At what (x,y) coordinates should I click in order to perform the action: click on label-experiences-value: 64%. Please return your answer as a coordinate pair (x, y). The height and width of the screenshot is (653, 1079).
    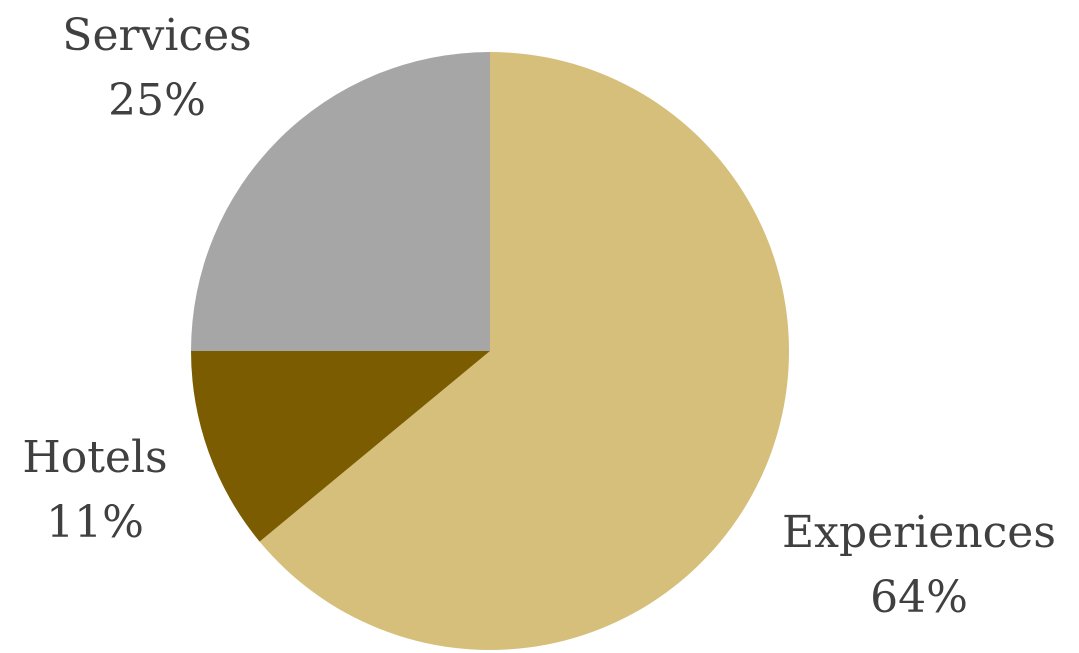
    Looking at the image, I should click on (919, 597).